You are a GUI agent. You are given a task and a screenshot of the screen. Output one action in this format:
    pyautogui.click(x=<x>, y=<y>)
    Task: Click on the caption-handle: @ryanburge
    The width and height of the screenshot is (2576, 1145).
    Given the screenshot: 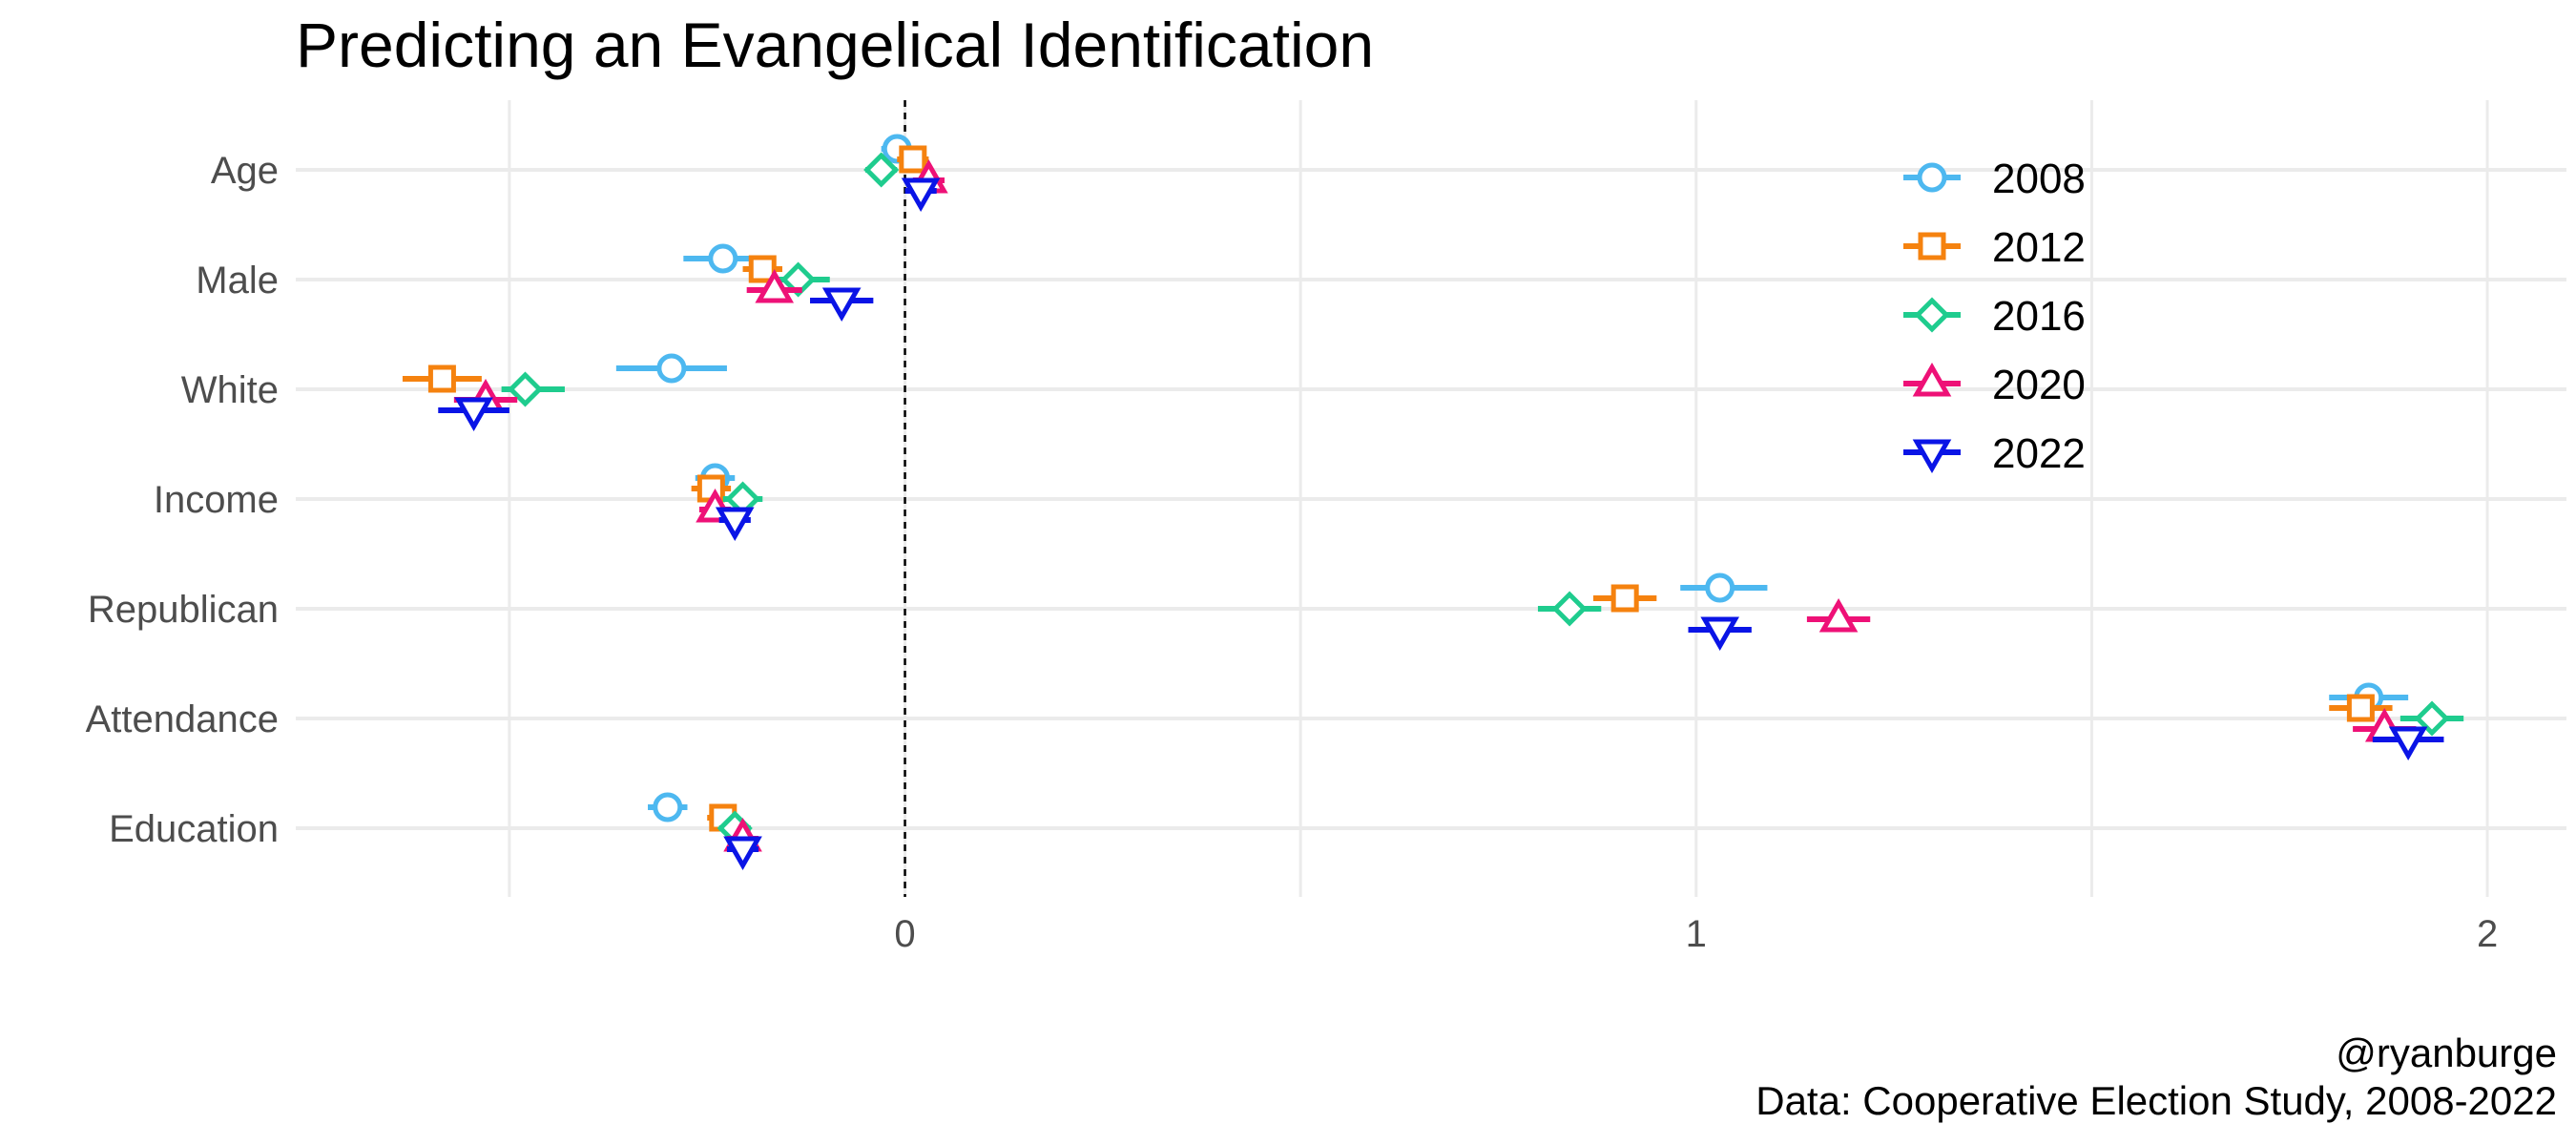 What is the action you would take?
    pyautogui.click(x=2446, y=1052)
    